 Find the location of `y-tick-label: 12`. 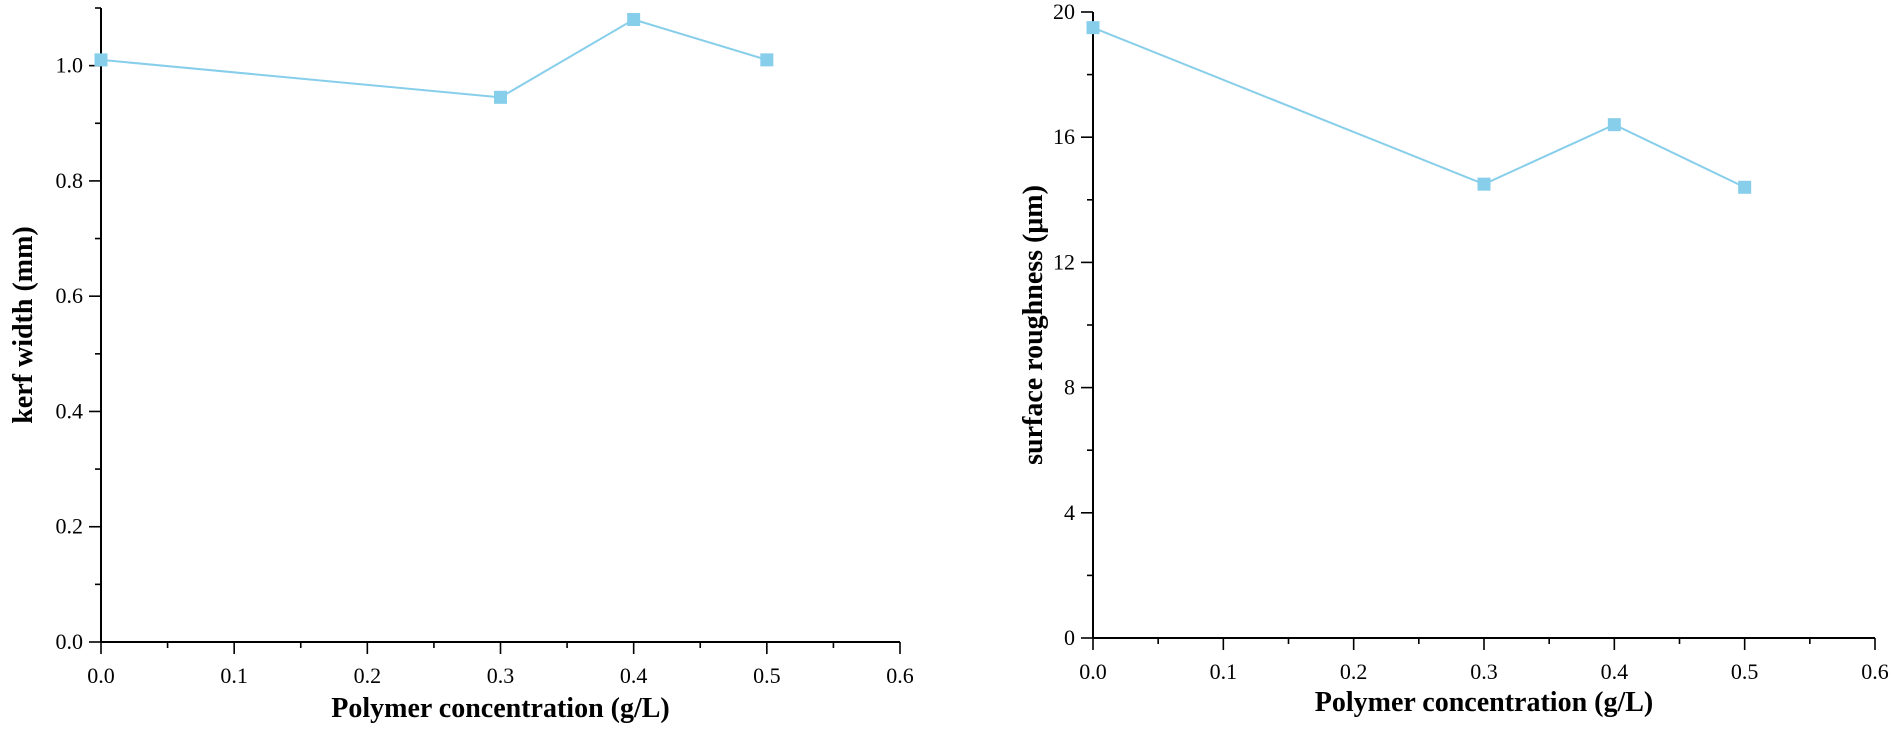

y-tick-label: 12 is located at coordinates (1064, 261).